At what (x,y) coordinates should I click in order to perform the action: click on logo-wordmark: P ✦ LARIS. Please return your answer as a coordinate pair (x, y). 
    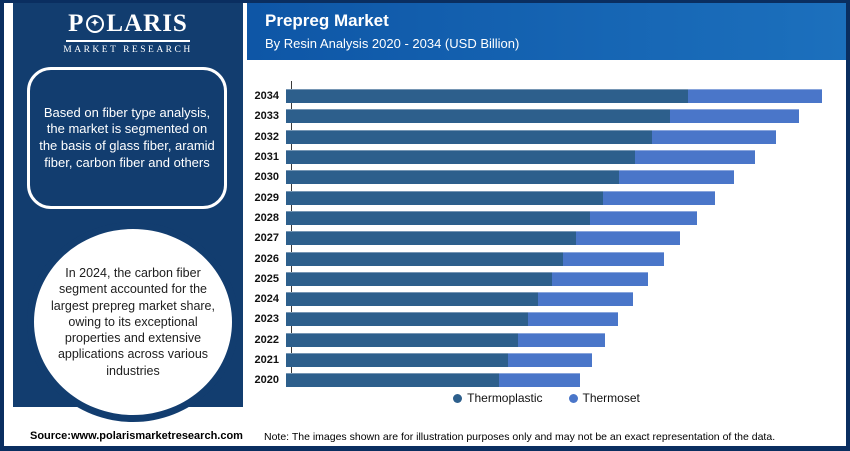
    Looking at the image, I should click on (128, 24).